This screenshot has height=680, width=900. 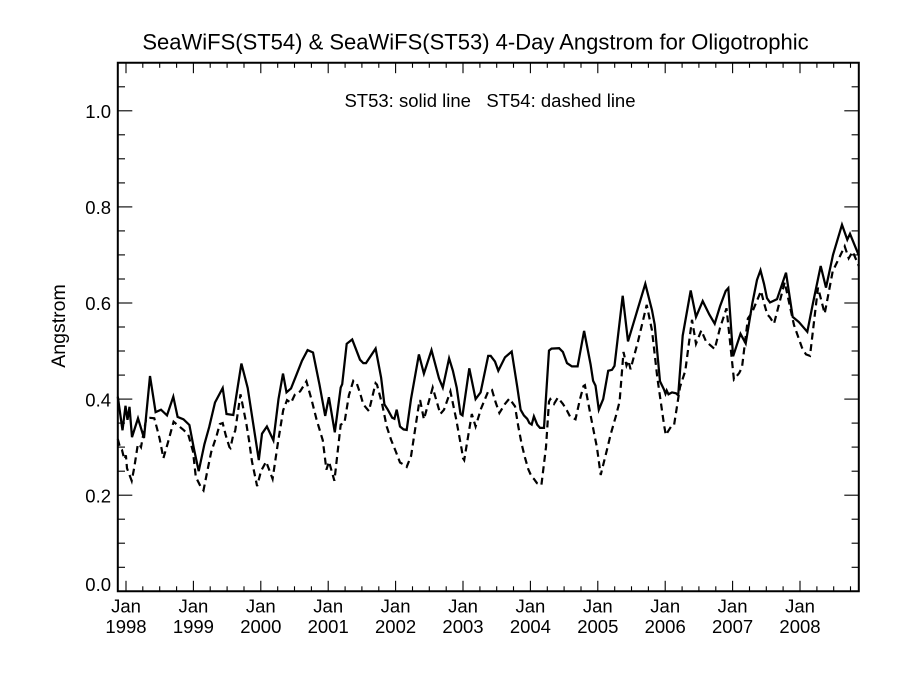 I want to click on svg-text: 0.8, so click(x=98, y=207).